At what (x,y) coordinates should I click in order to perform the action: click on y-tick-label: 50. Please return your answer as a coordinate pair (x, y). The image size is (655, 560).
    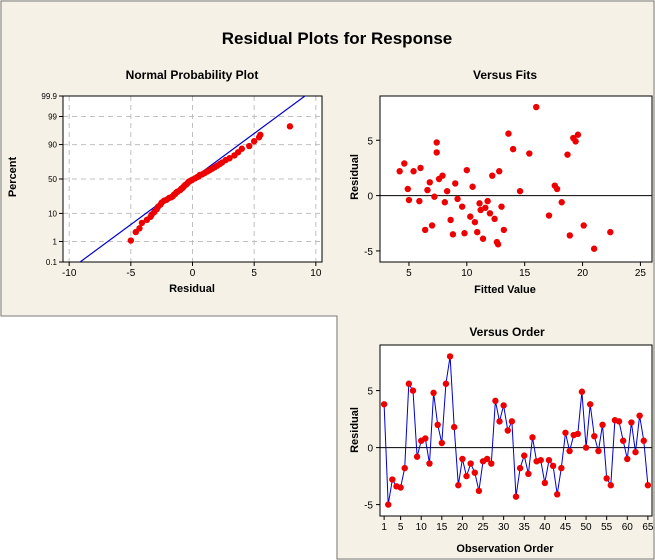
    Looking at the image, I should click on (52, 179).